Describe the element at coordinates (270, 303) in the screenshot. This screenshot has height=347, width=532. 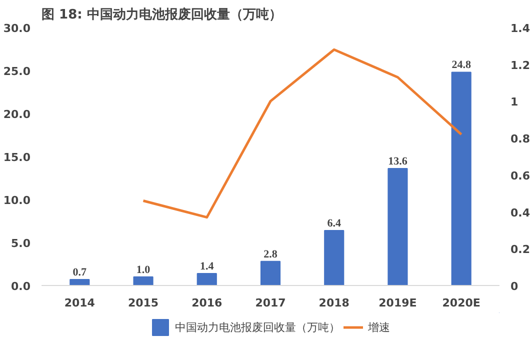
I see `x-tick-label: 2017` at that location.